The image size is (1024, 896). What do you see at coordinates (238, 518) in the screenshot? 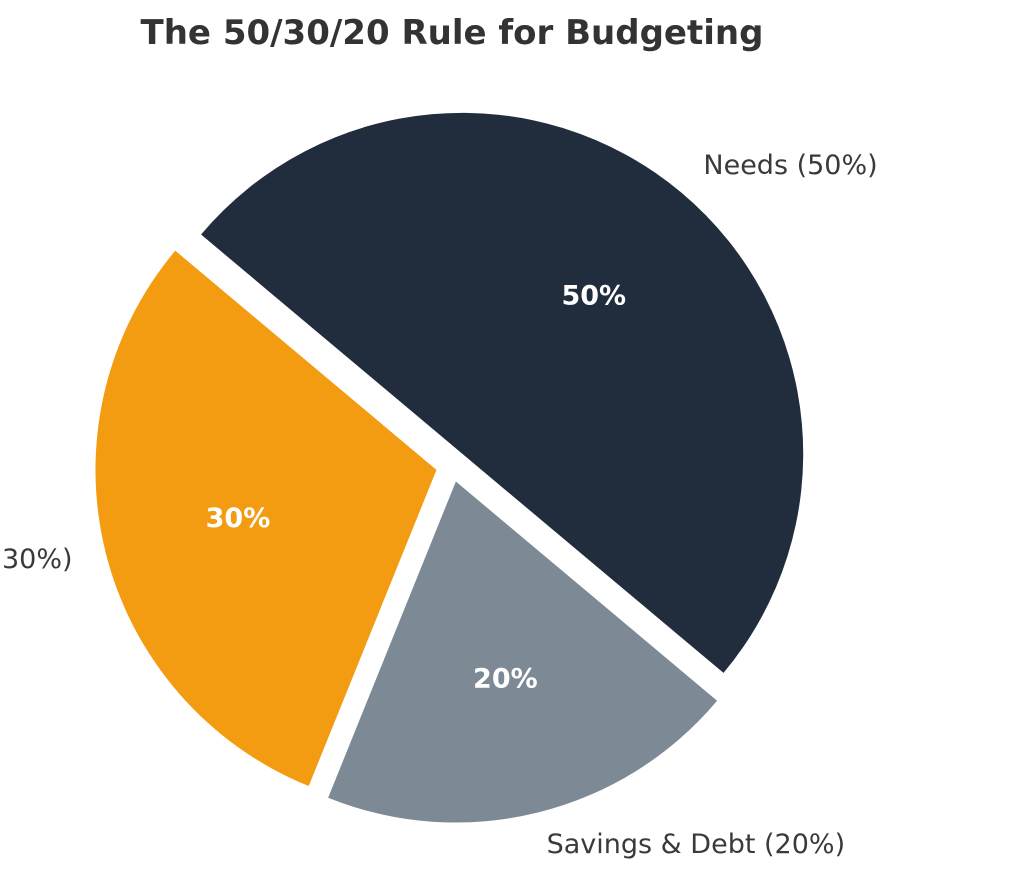
I see `slice-percent-label: 30%` at bounding box center [238, 518].